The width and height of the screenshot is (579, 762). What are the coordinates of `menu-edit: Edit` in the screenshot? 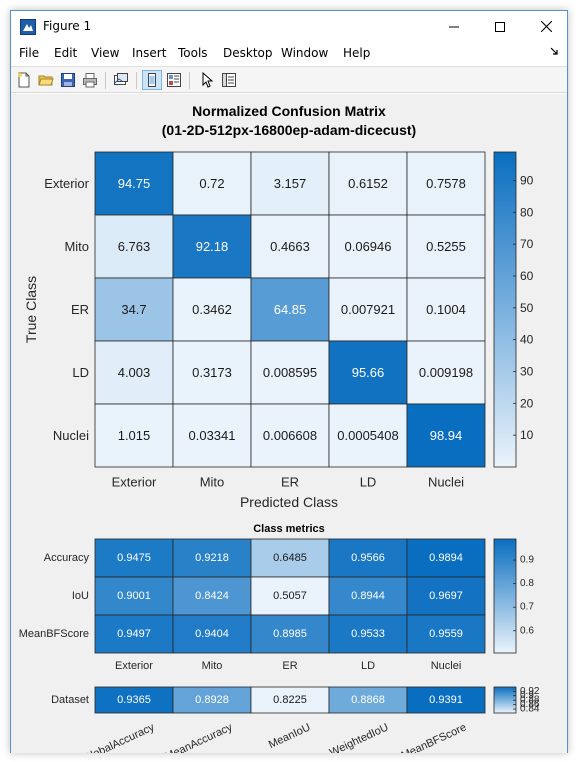 It's located at (66, 53).